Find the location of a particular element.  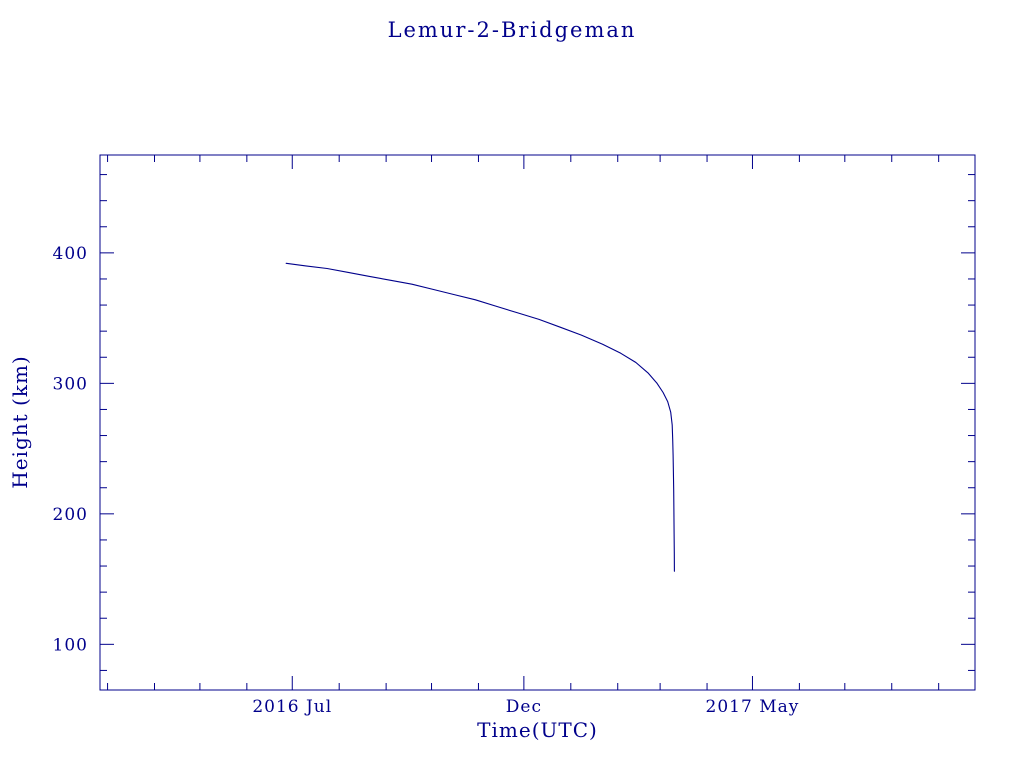

y-tick-label: 100 is located at coordinates (70, 645).